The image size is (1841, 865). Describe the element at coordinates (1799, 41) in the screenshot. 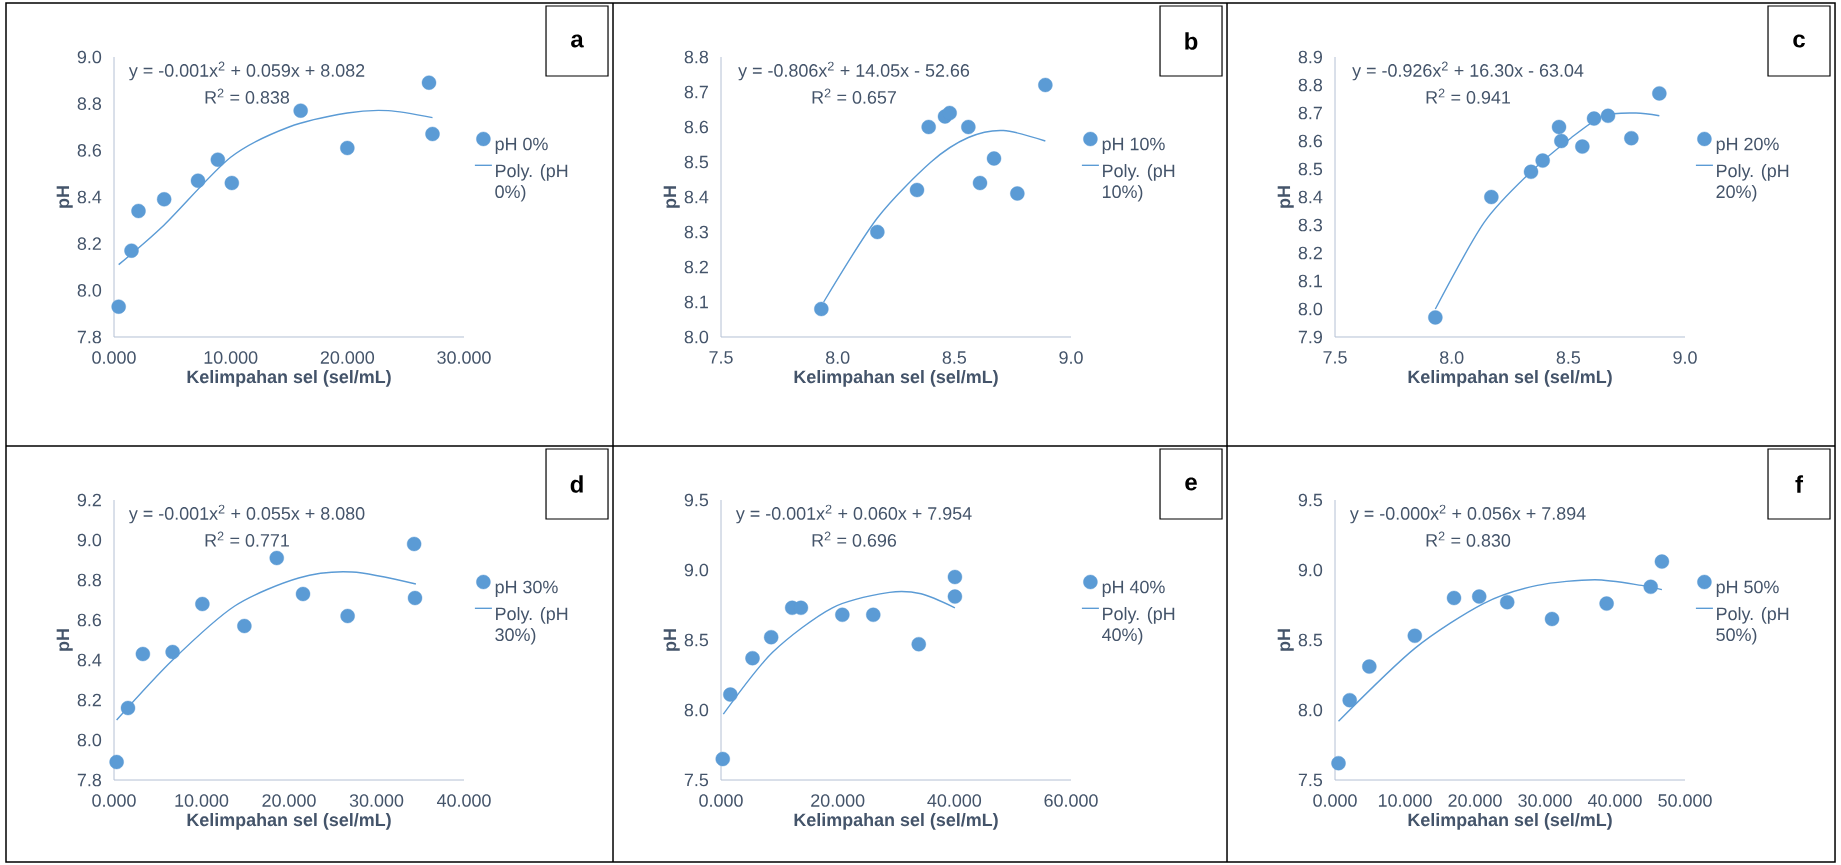

I see `text: c` at that location.